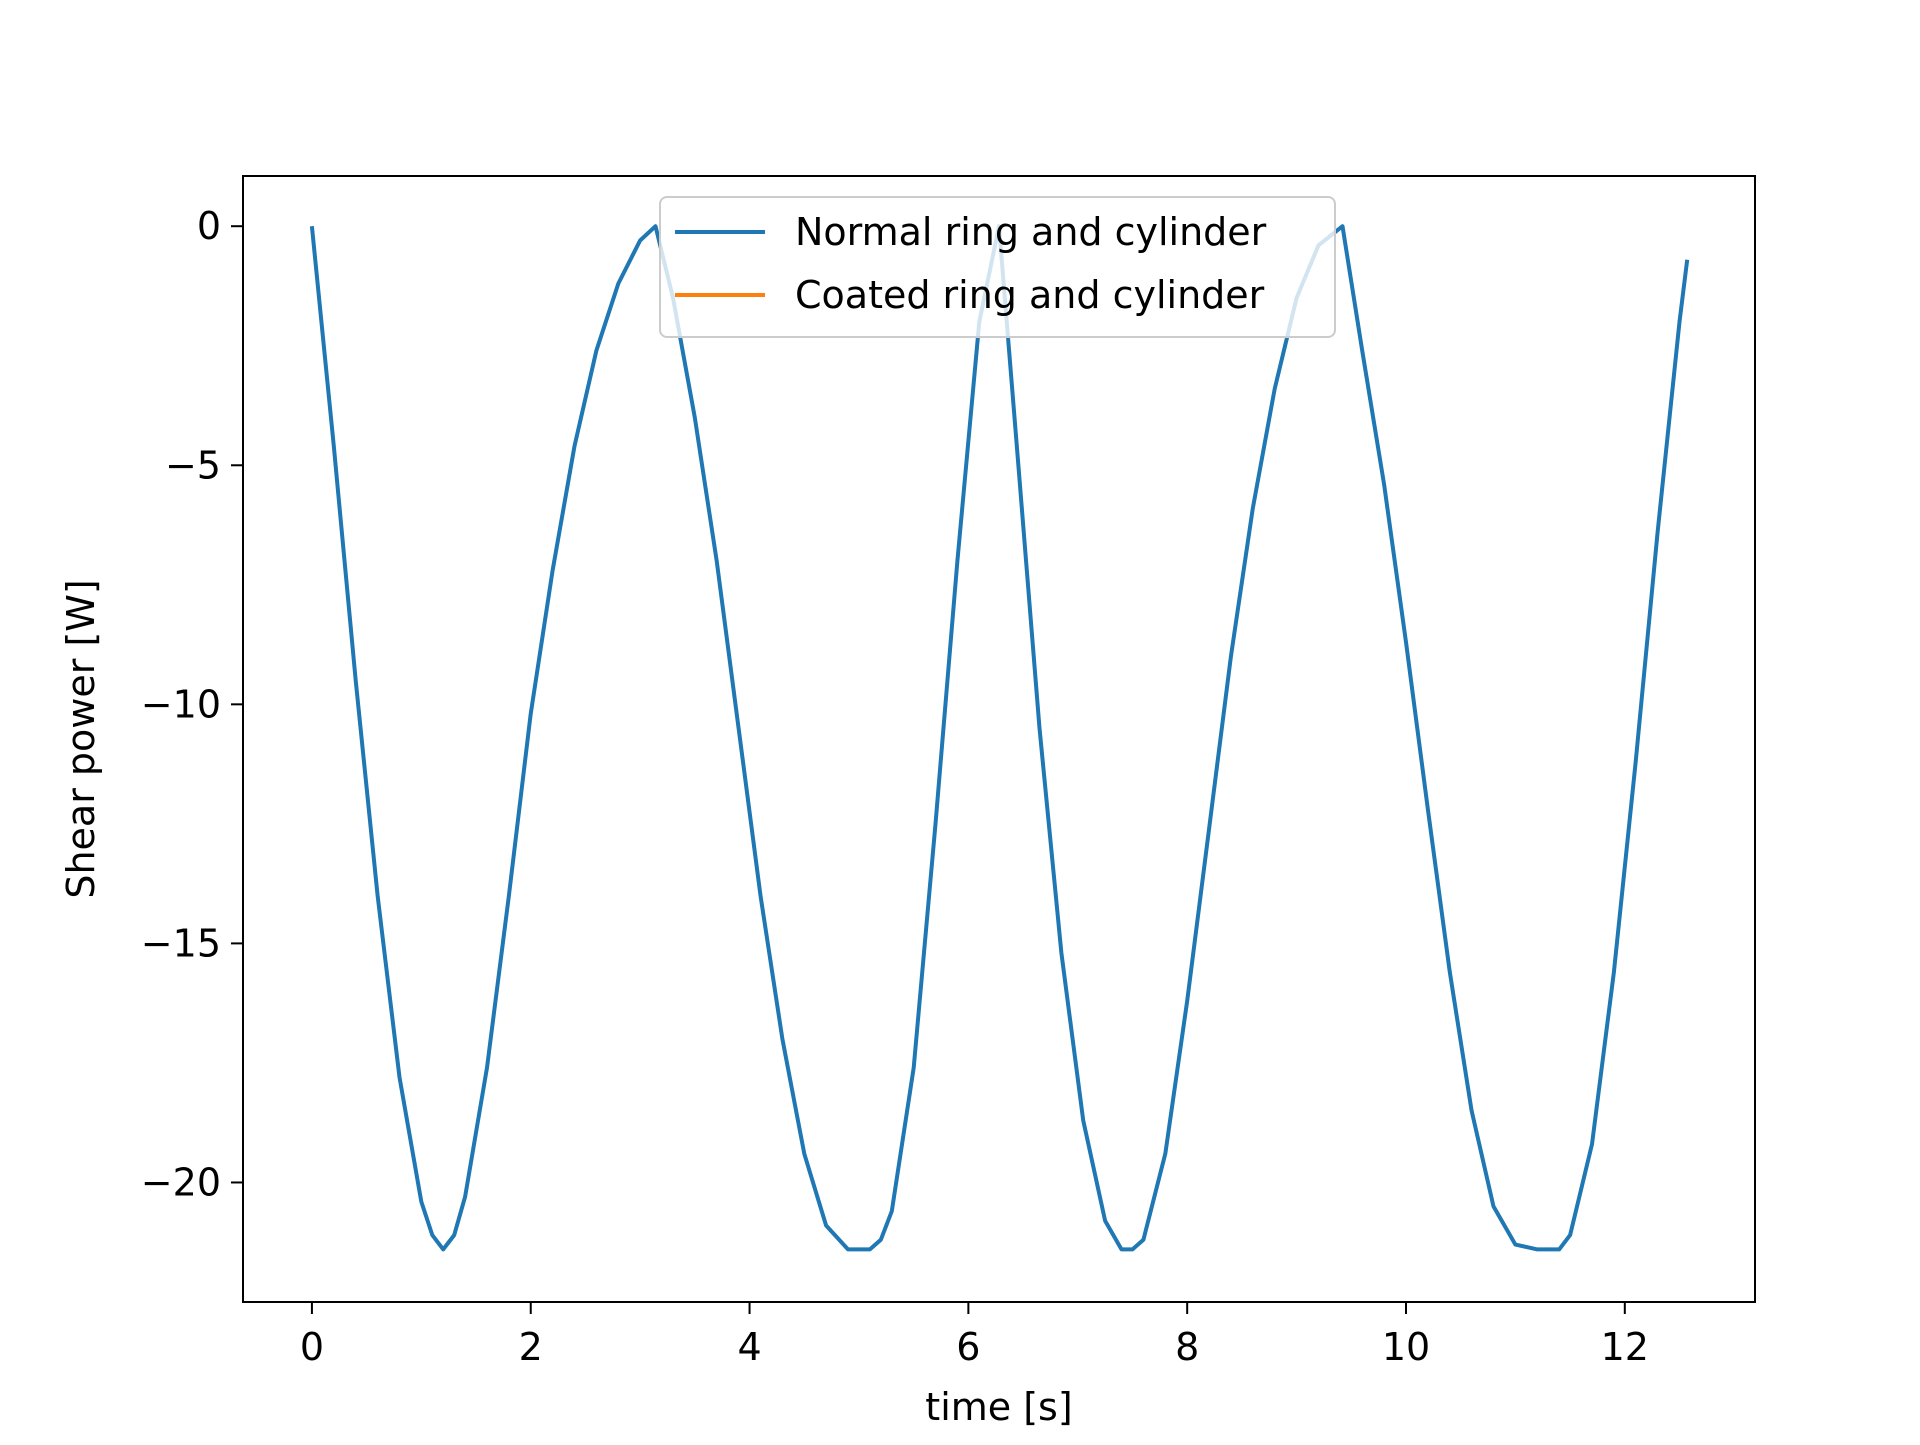 This screenshot has height=1445, width=1920. Describe the element at coordinates (531, 1347) in the screenshot. I see `x-tick-label: 2` at that location.